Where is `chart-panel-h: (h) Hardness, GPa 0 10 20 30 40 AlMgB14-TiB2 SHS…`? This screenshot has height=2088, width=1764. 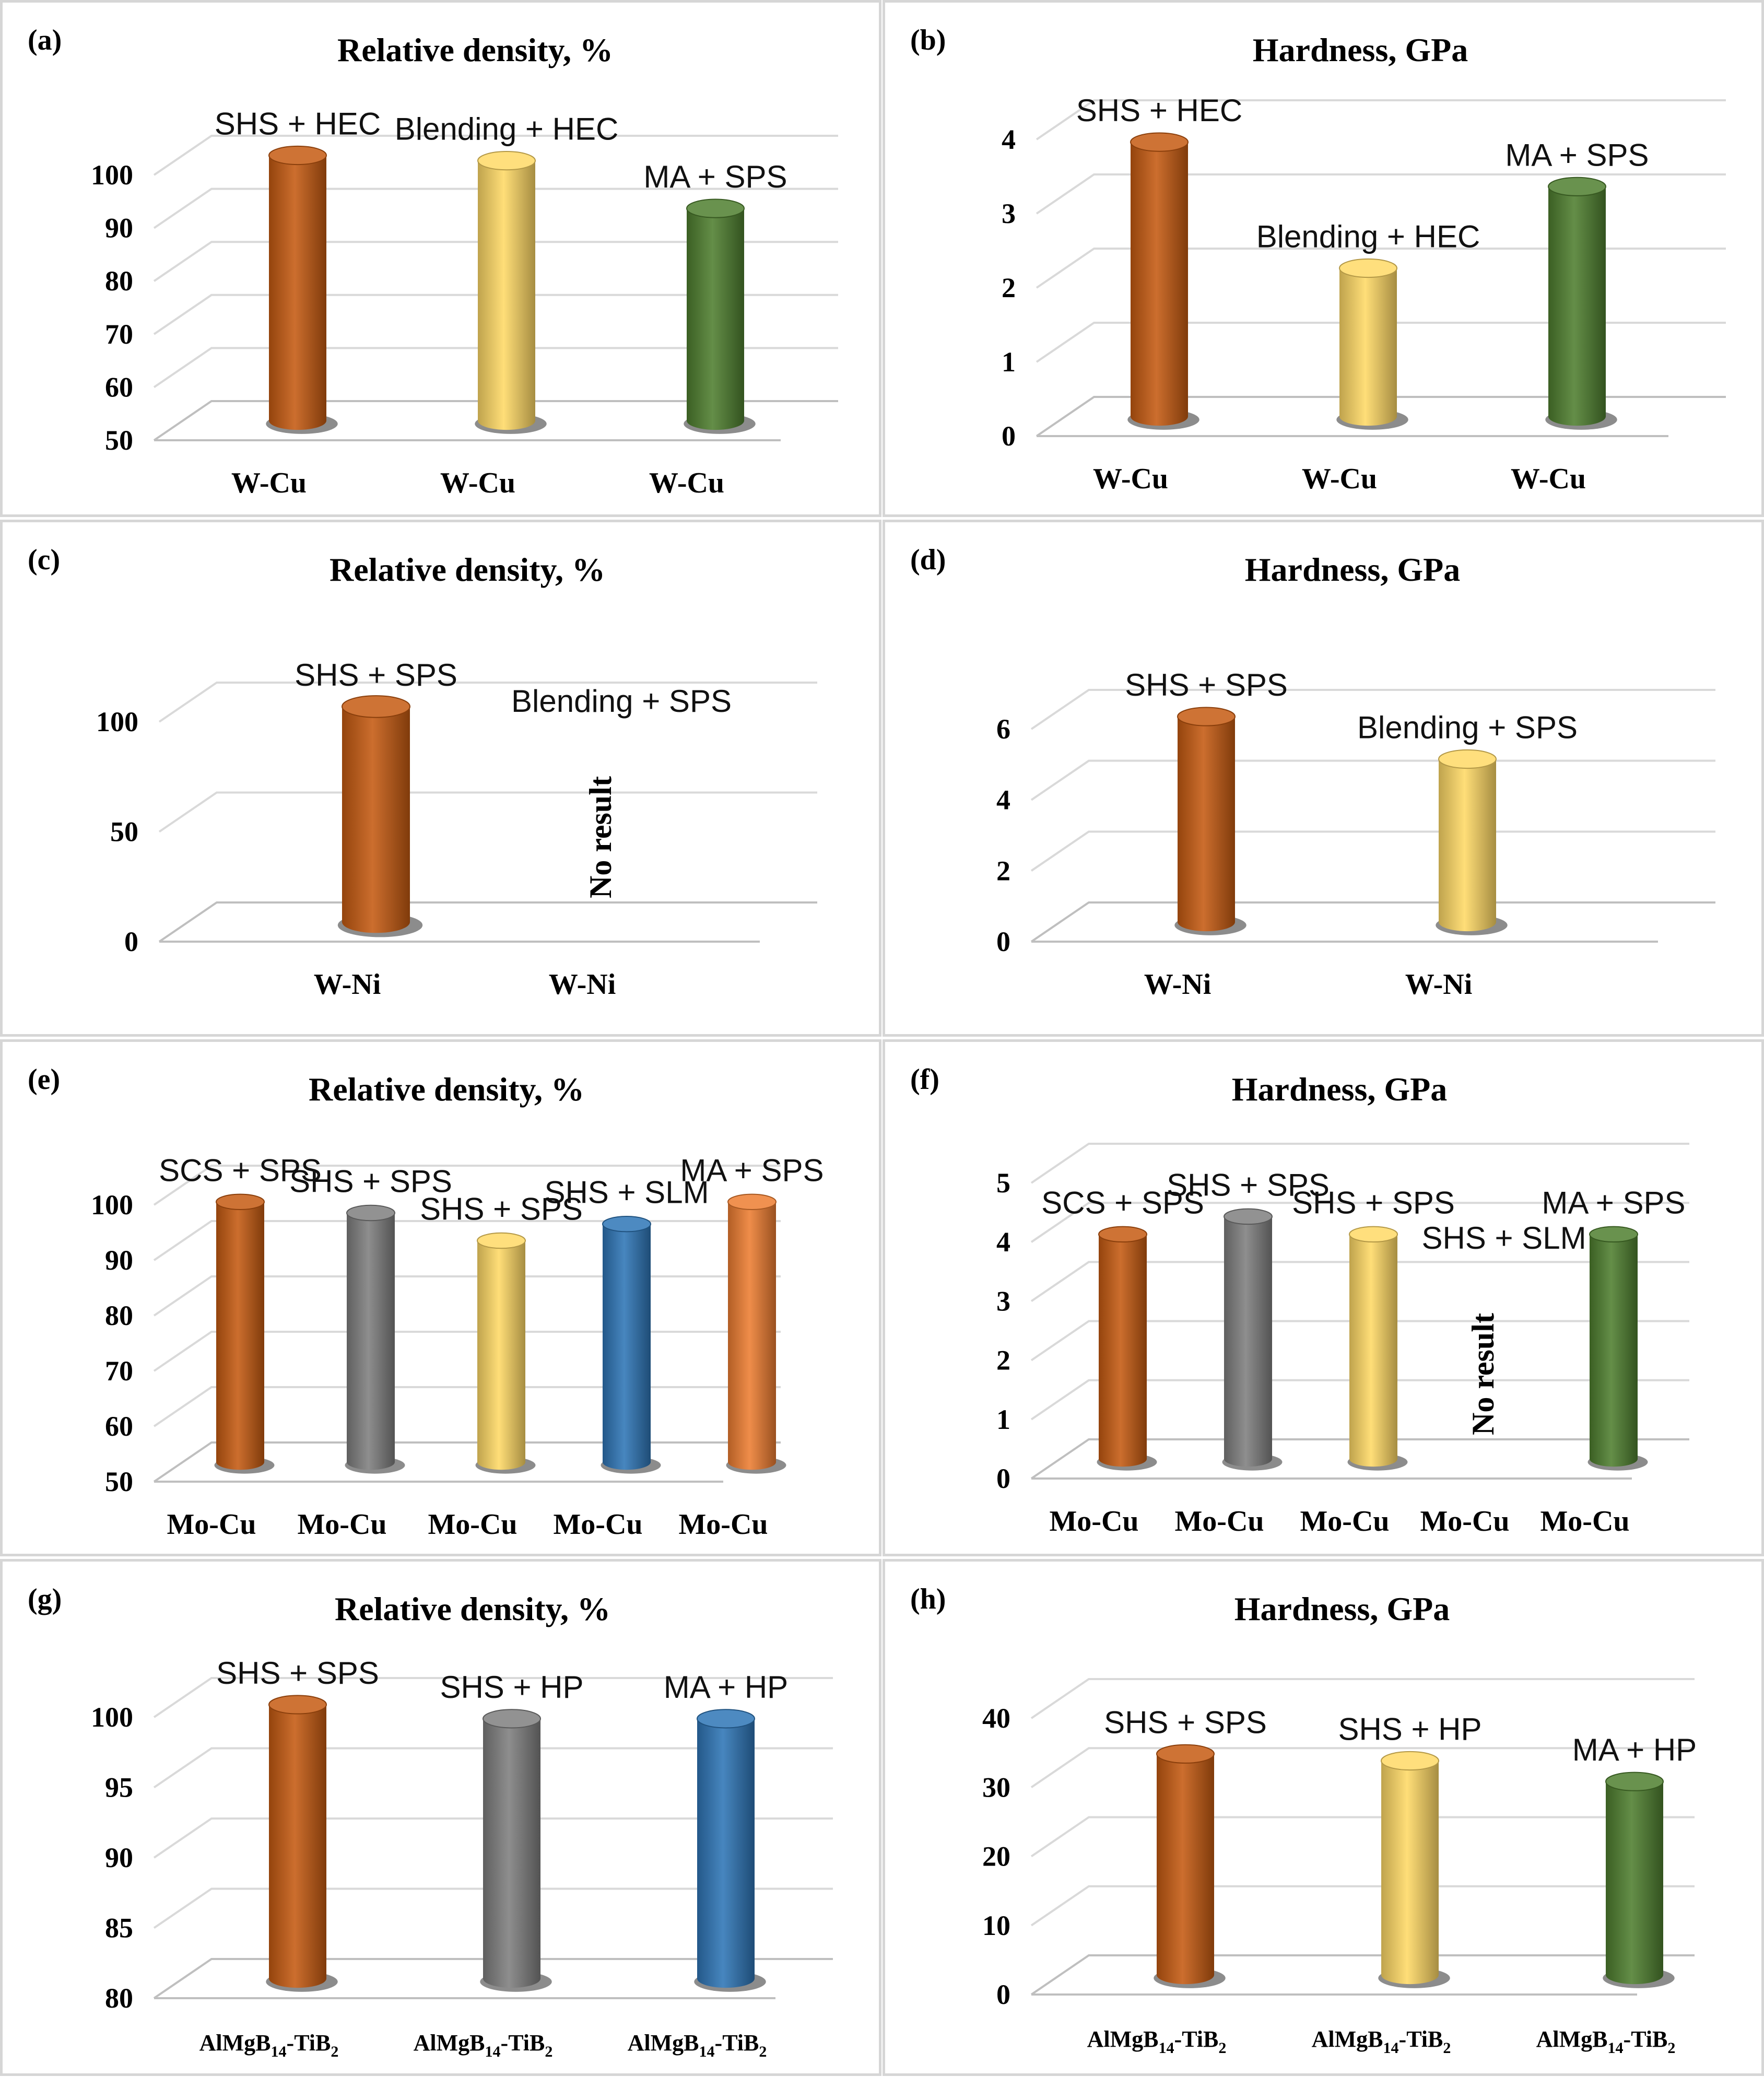 chart-panel-h: (h) Hardness, GPa 0 10 20 30 40 AlMgB14-TiB2 SHS… is located at coordinates (1323, 1817).